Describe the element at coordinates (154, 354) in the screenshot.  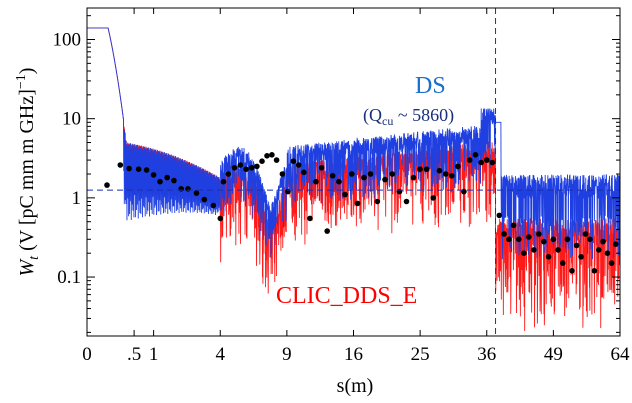
I see `x-tick-label: 1` at that location.